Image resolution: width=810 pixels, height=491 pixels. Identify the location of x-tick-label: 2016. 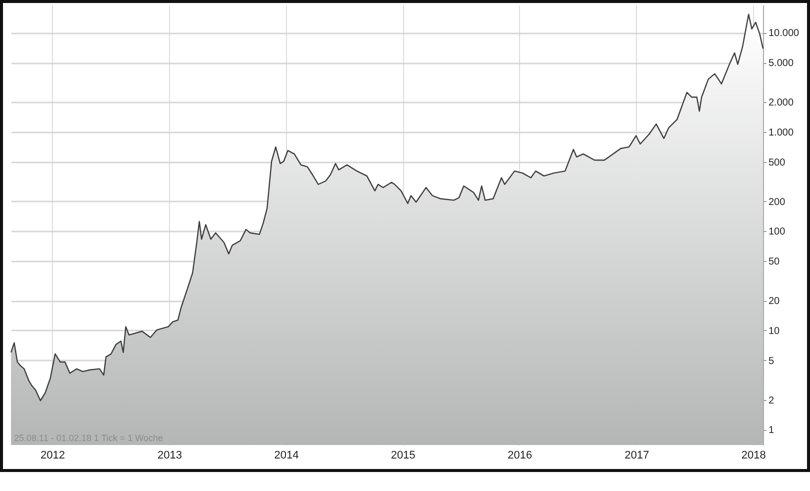
(520, 456).